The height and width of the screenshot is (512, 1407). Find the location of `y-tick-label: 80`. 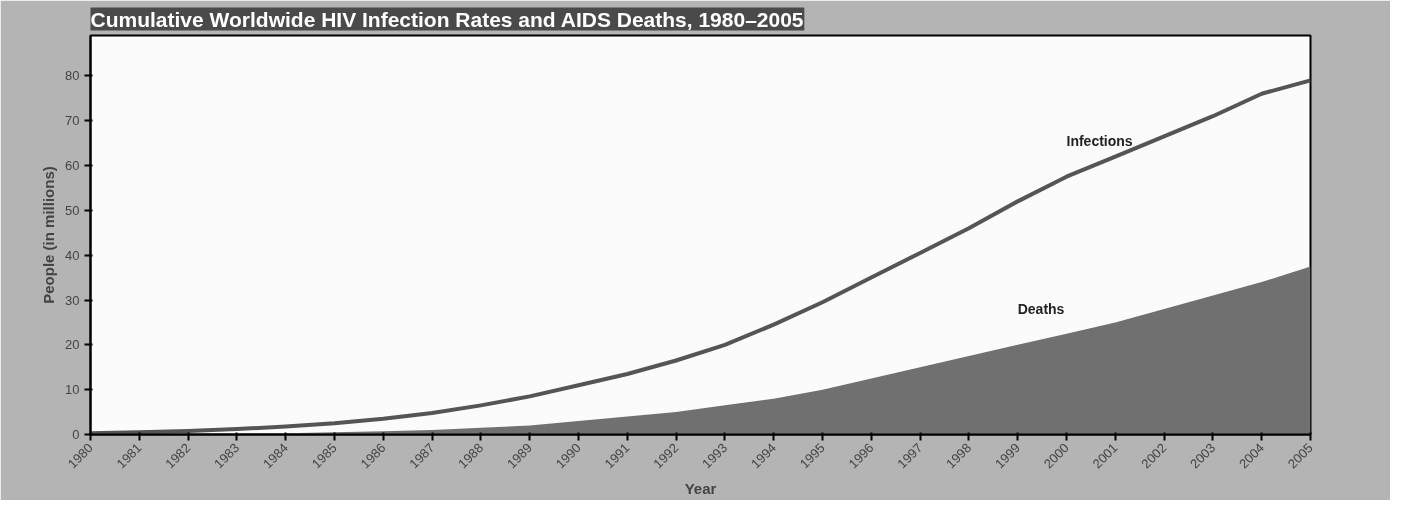

y-tick-label: 80 is located at coordinates (72, 76).